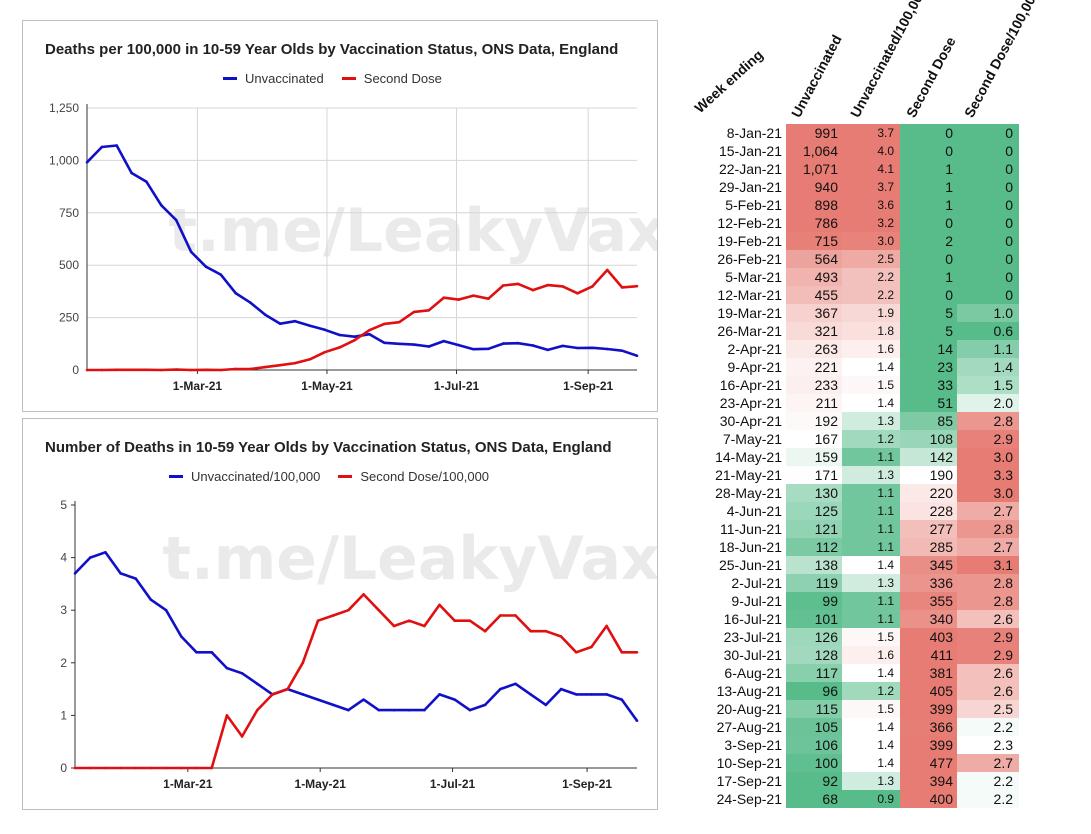 This screenshot has height=834, width=1091. I want to click on legend-item-unvaccinated-per-100k: Unvaccinated/100,000, so click(244, 476).